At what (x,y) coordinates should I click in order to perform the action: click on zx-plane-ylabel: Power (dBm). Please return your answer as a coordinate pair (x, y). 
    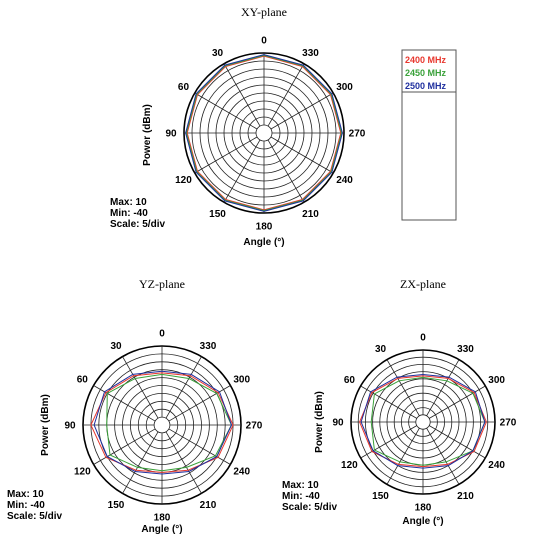
    Looking at the image, I should click on (319, 422).